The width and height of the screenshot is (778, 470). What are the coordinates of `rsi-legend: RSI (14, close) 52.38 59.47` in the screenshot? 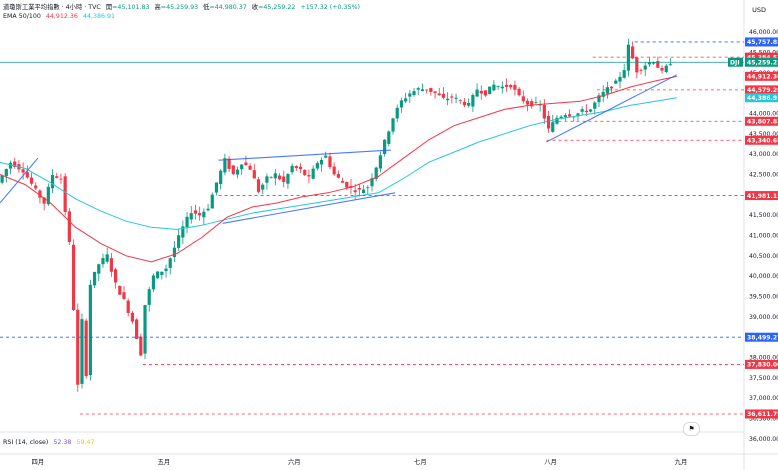 It's located at (50, 442).